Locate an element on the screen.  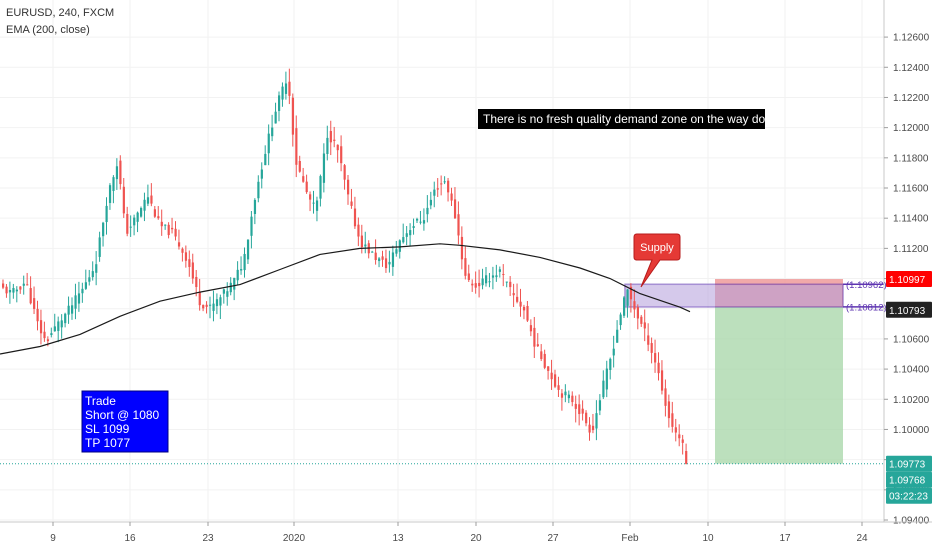
current-price-tag-text: 1.09773 is located at coordinates (907, 465).